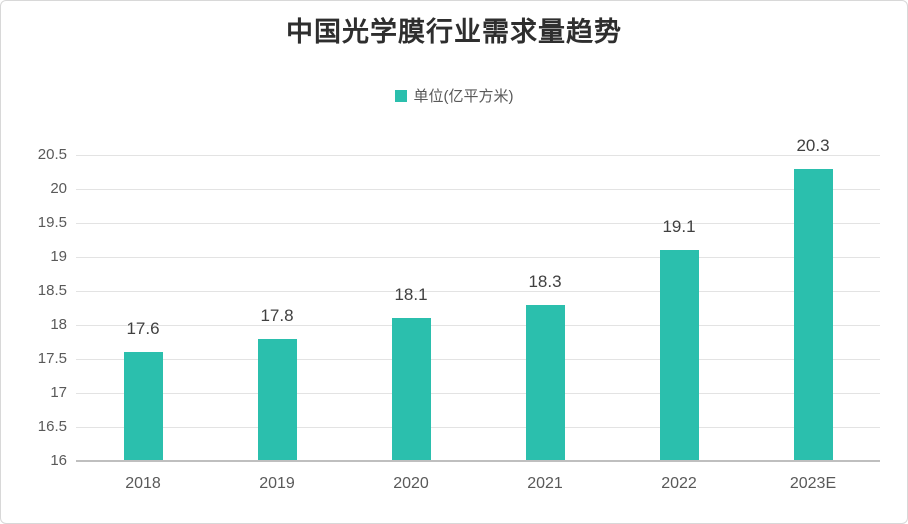 The height and width of the screenshot is (524, 908). Describe the element at coordinates (52, 222) in the screenshot. I see `y-axis-tick-label: 19.5` at that location.